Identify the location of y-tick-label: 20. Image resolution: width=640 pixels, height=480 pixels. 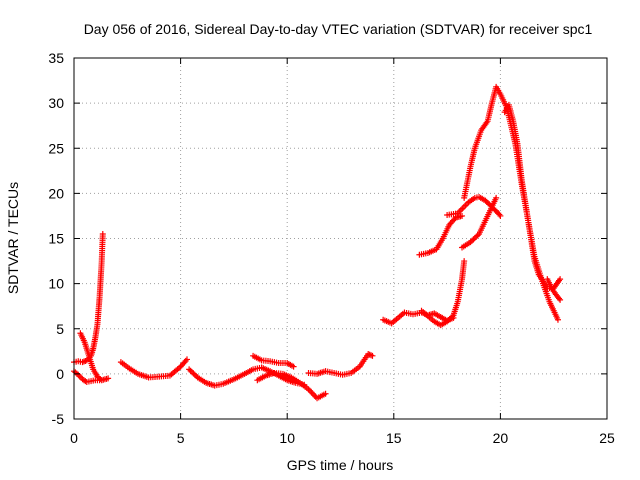
(56, 193).